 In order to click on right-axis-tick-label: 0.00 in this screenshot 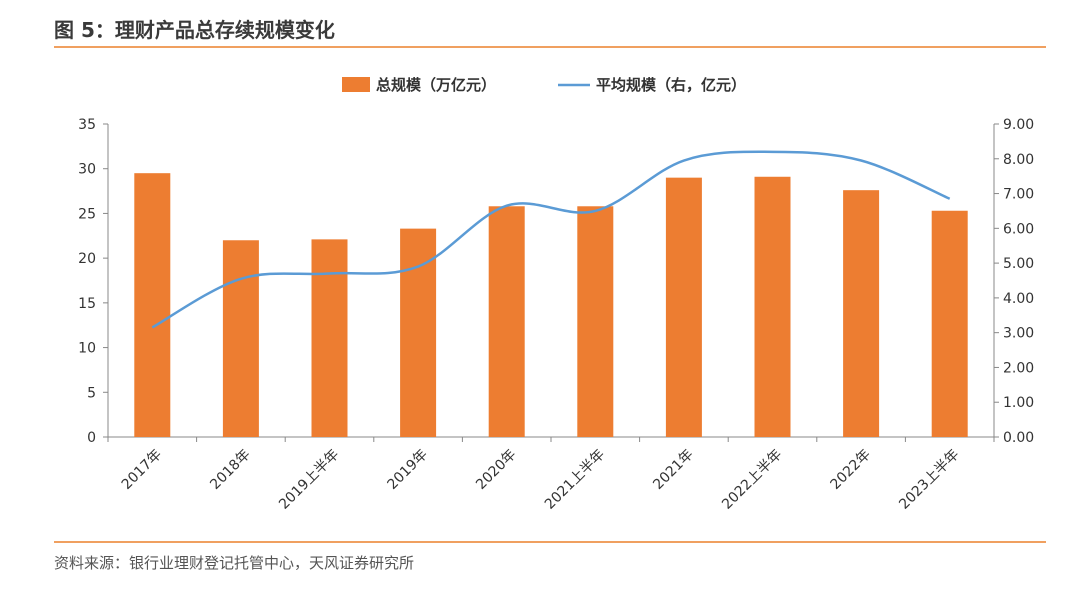, I will do `click(1018, 438)`.